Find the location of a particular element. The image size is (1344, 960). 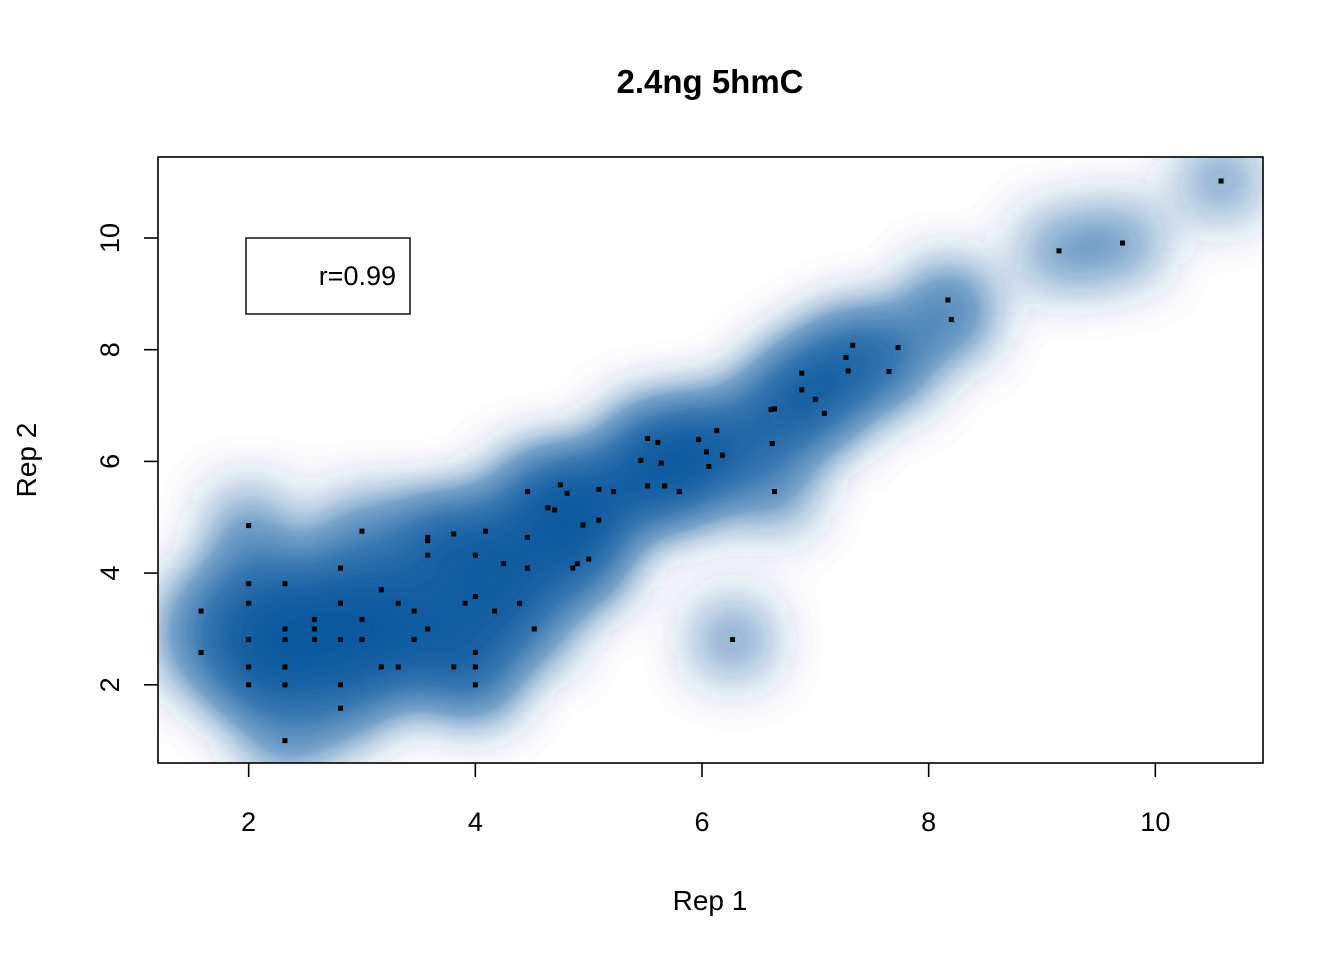

x-tick-label-1: 4 is located at coordinates (475, 822).